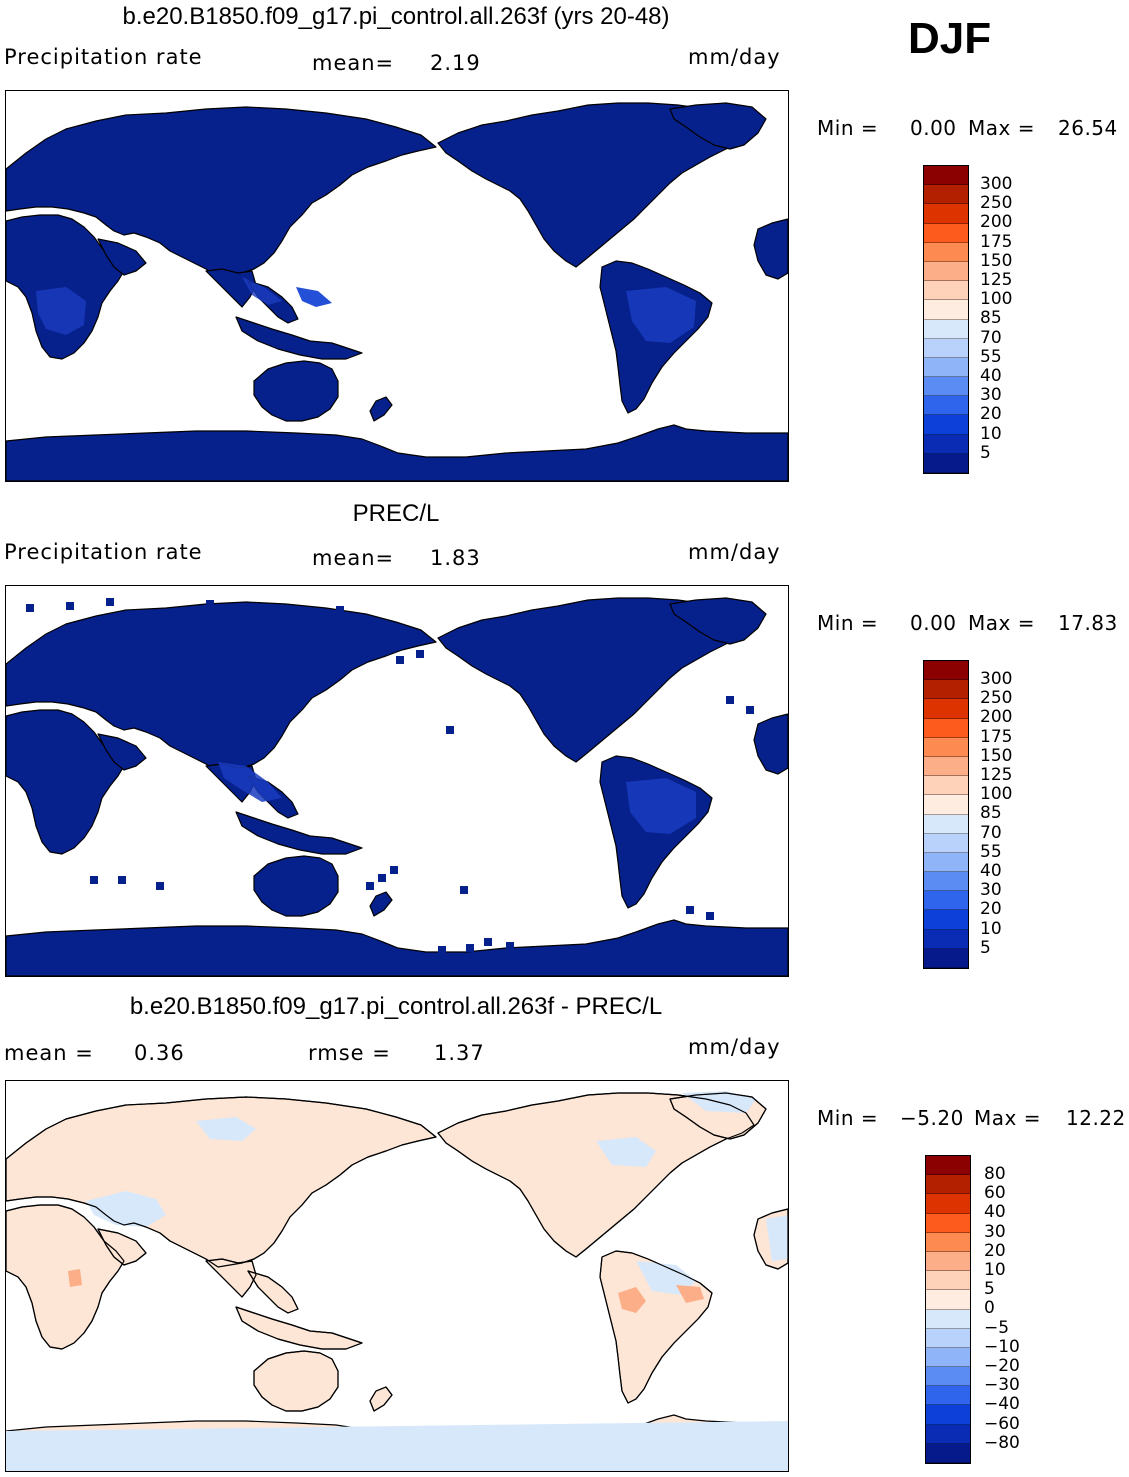  I want to click on coastline-australia, so click(296, 1381).